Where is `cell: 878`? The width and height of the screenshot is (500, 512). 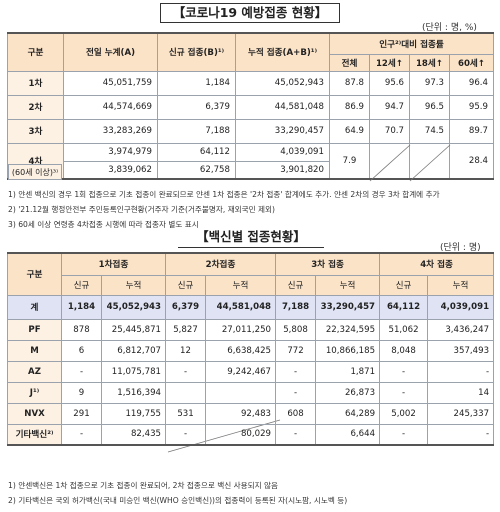
cell: 878 is located at coordinates (81, 329).